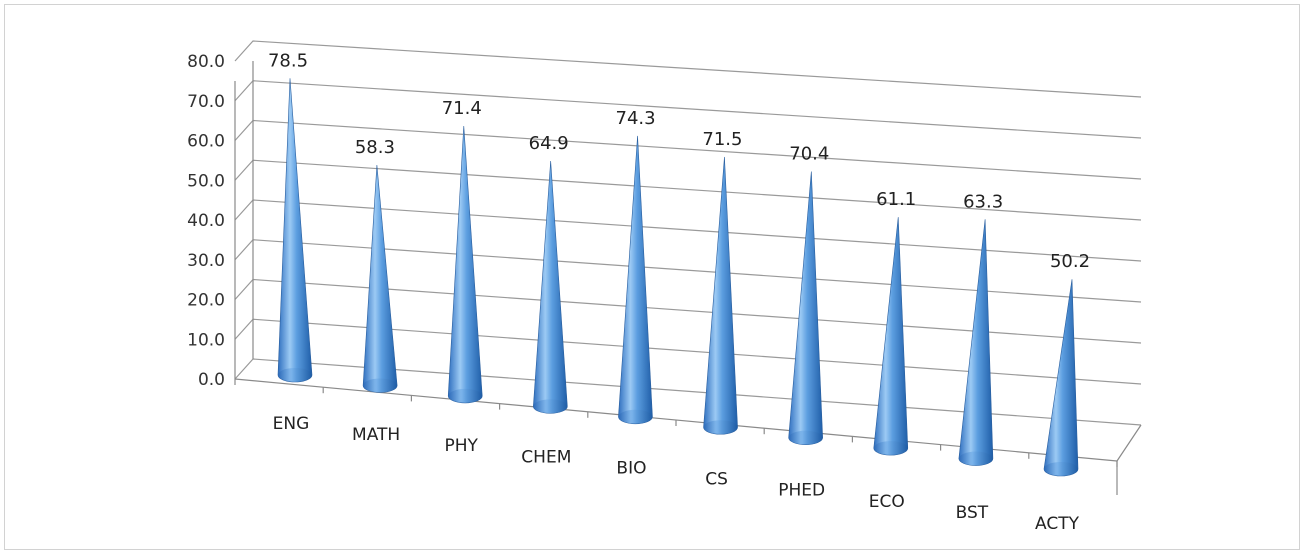  What do you see at coordinates (636, 118) in the screenshot?
I see `data-label: 74.3` at bounding box center [636, 118].